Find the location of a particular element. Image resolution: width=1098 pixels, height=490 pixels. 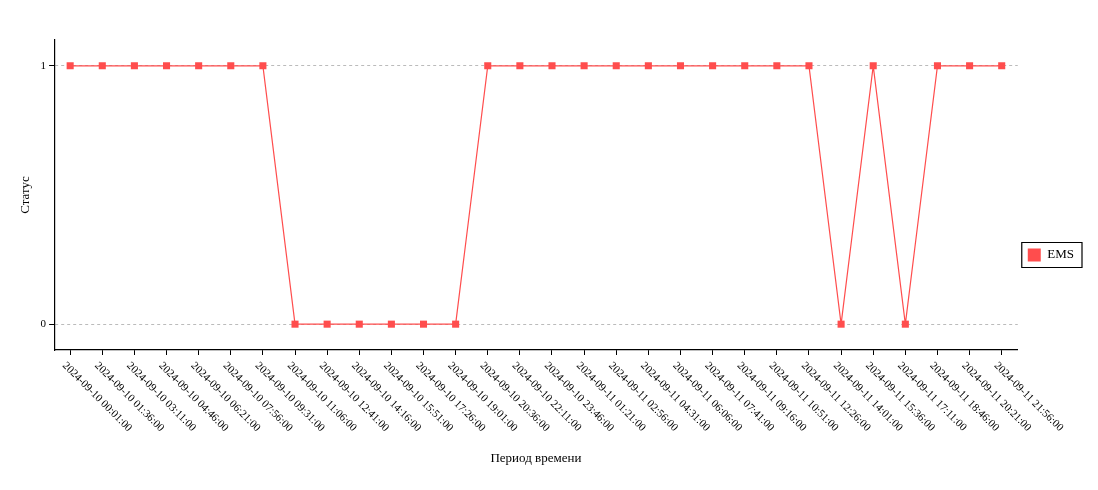

y-tick-label: 0 is located at coordinates (43, 323).